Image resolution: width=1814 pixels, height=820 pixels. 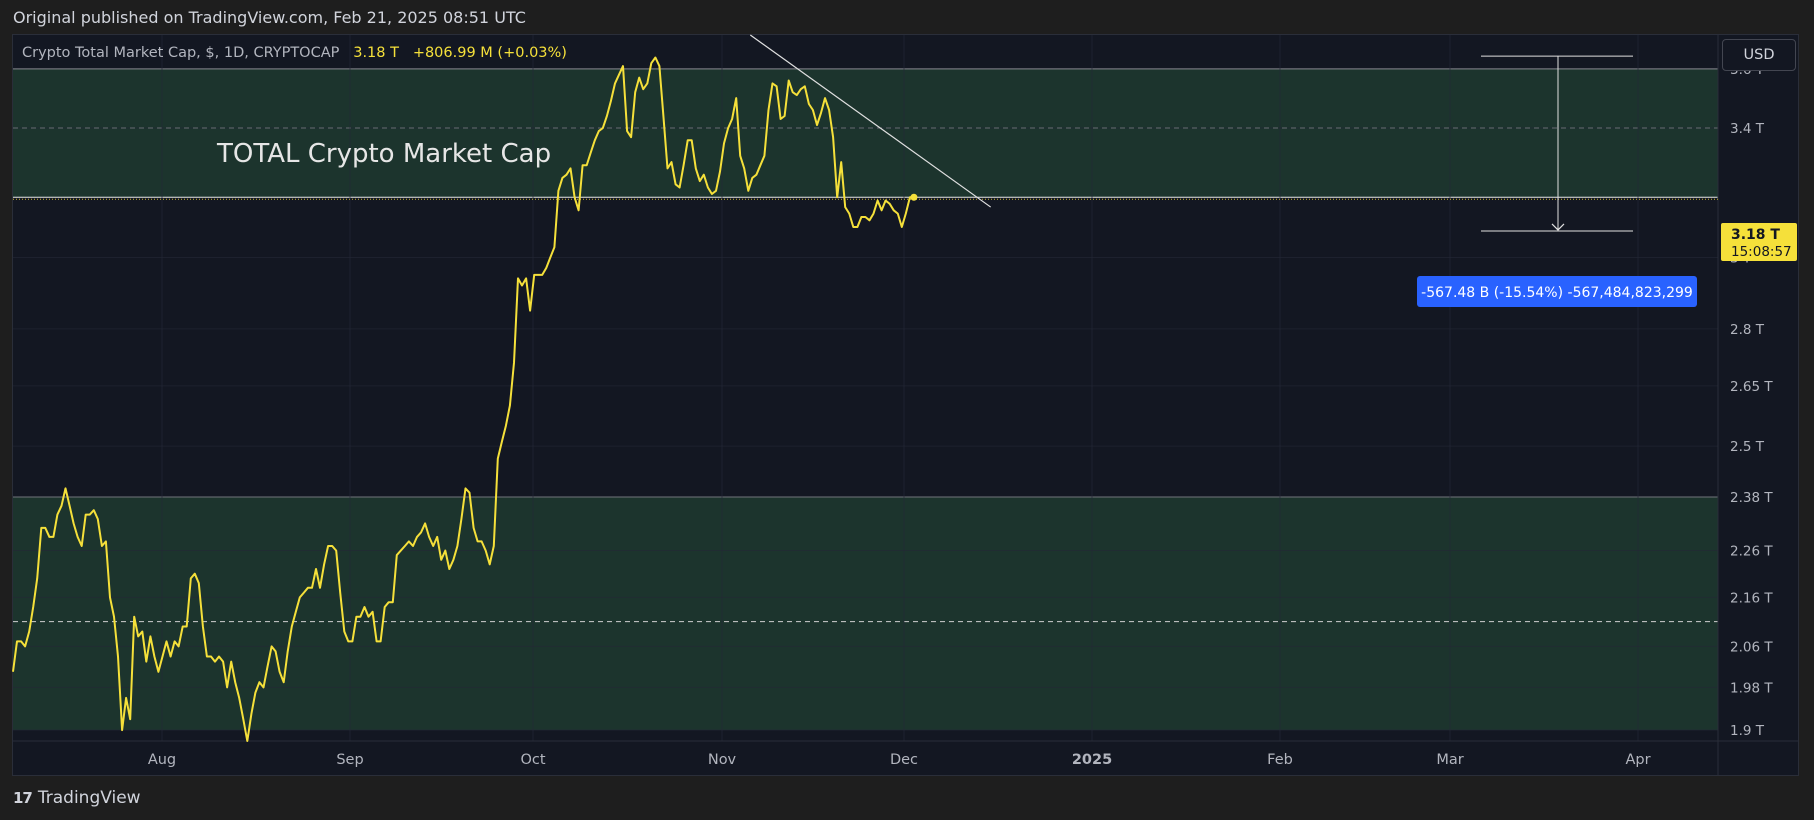 What do you see at coordinates (1751, 688) in the screenshot?
I see `y-tick-label: 1.98 T` at bounding box center [1751, 688].